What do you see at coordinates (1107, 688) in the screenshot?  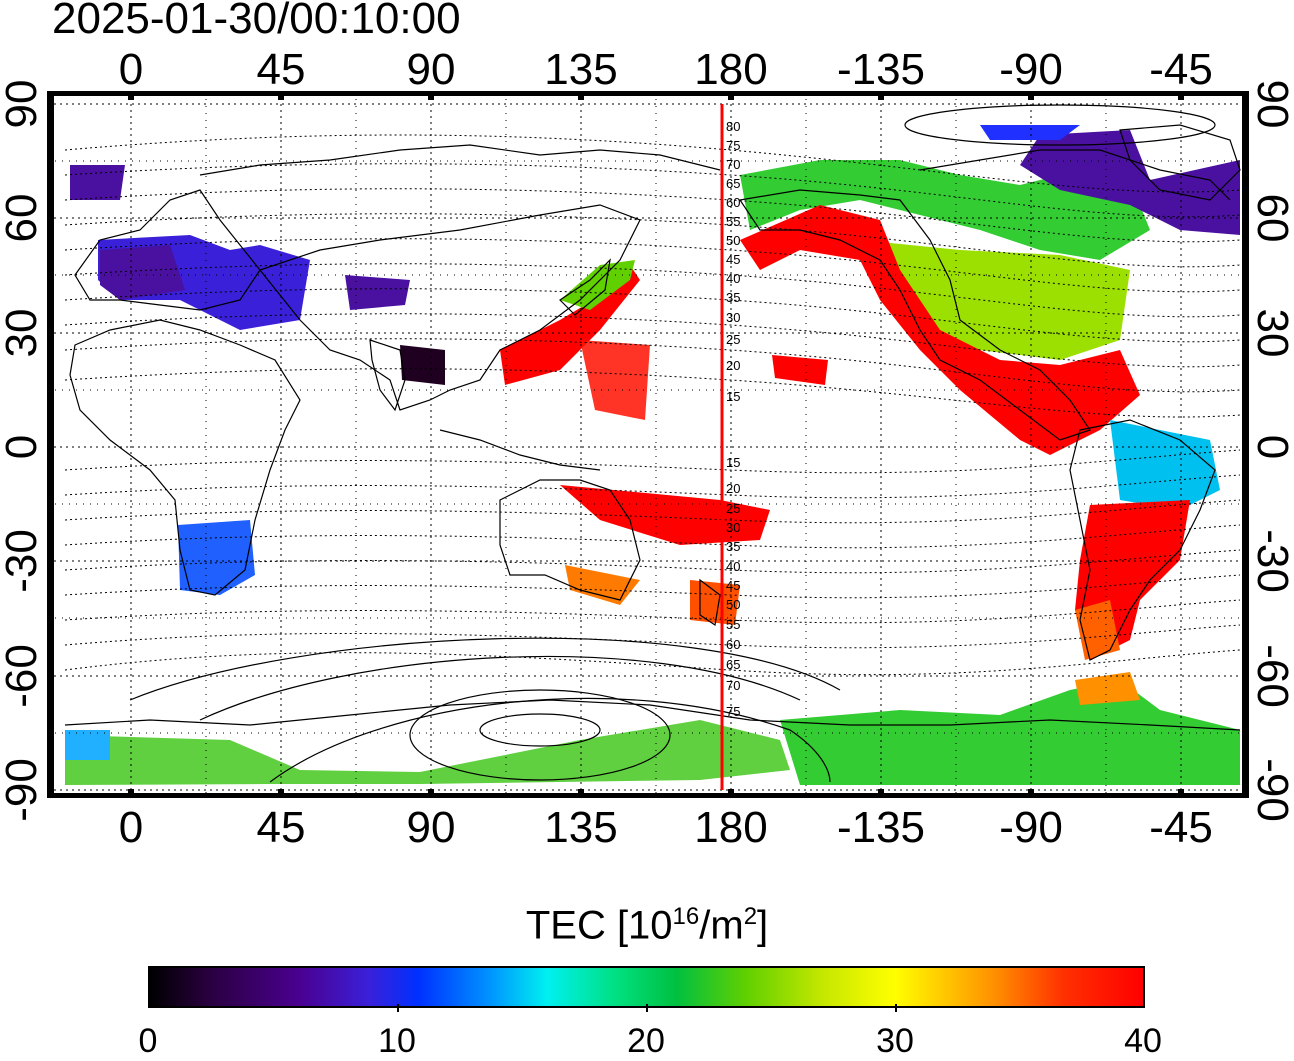 I see `tec-region-antarctica-peninsula` at bounding box center [1107, 688].